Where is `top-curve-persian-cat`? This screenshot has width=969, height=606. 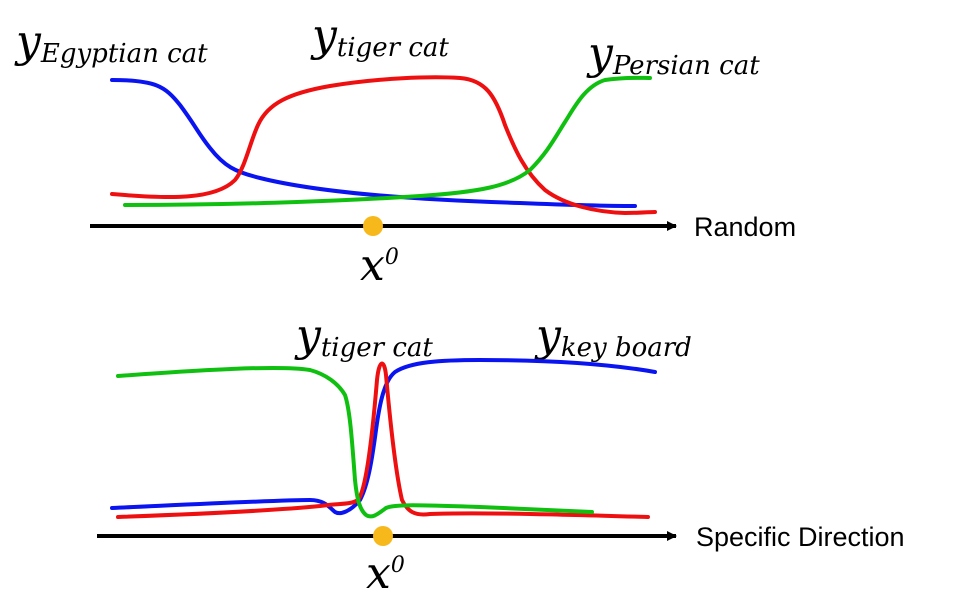
top-curve-persian-cat is located at coordinates (387, 141).